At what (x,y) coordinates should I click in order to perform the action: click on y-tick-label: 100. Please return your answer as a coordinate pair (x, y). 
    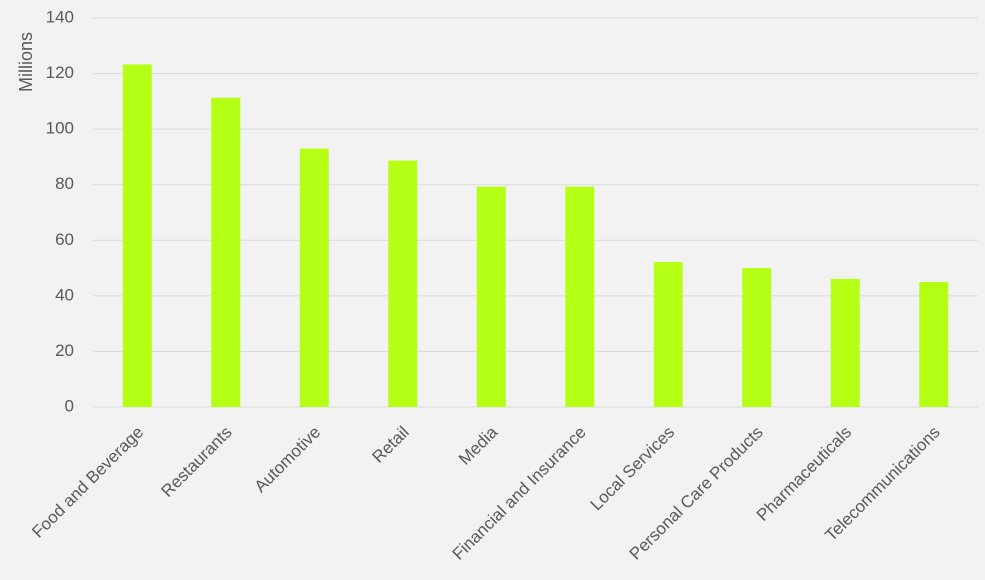
    Looking at the image, I should click on (60, 128).